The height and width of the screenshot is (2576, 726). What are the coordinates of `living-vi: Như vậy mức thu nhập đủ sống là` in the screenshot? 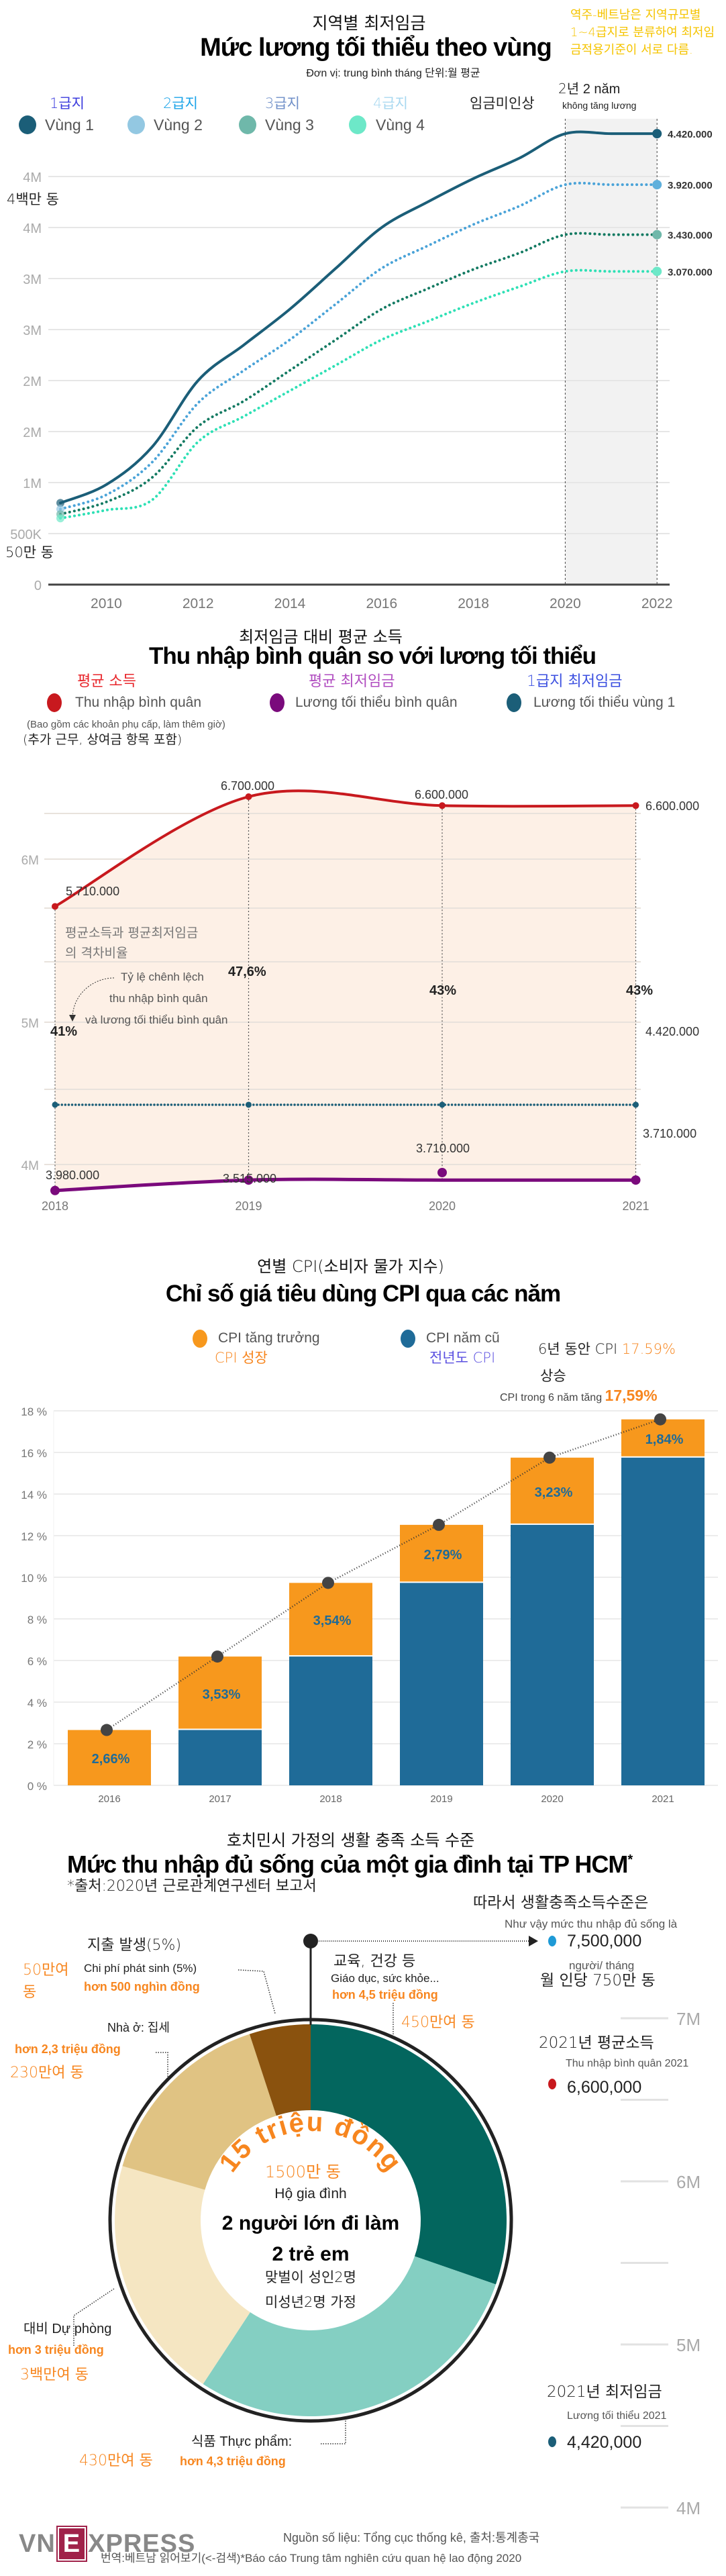 It's located at (592, 1924).